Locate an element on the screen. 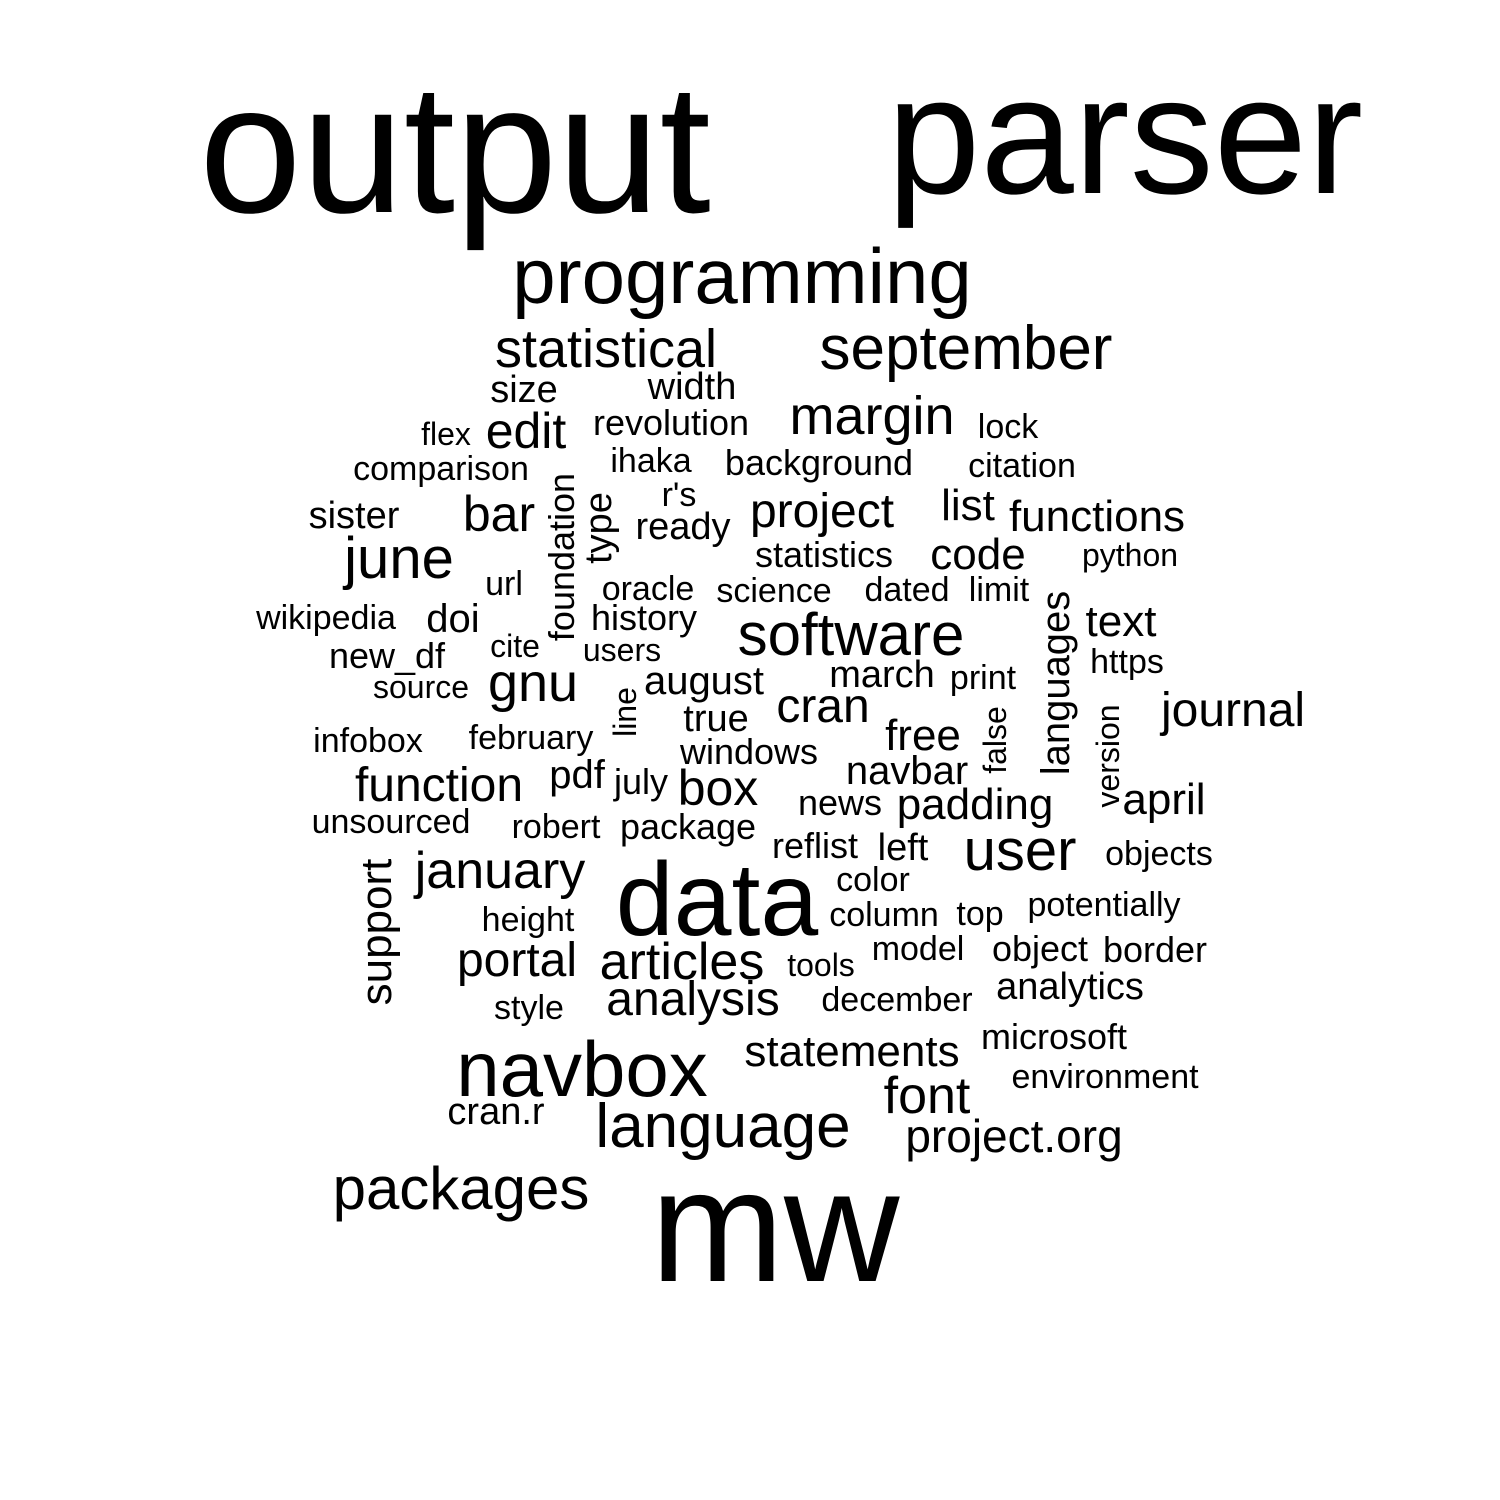 The height and width of the screenshot is (1500, 1500). word-navbox: navbox is located at coordinates (582, 1069).